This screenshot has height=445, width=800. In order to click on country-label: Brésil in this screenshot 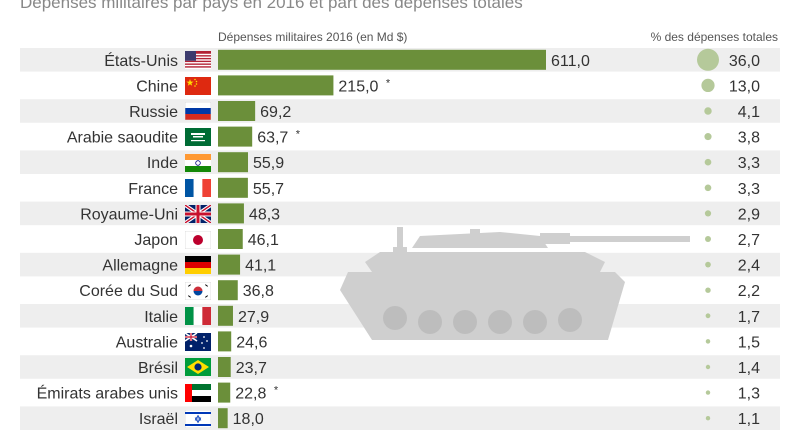, I will do `click(158, 368)`.